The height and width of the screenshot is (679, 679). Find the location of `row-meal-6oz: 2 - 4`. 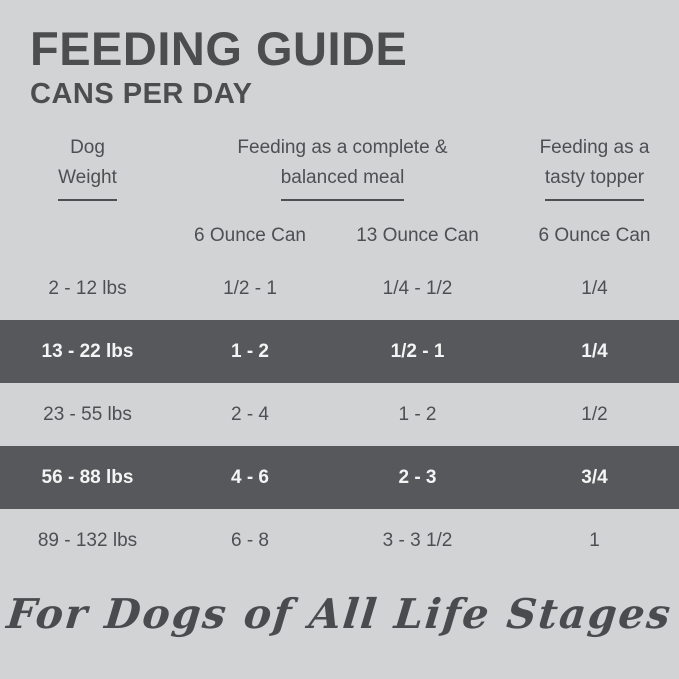

row-meal-6oz: 2 - 4 is located at coordinates (250, 414).